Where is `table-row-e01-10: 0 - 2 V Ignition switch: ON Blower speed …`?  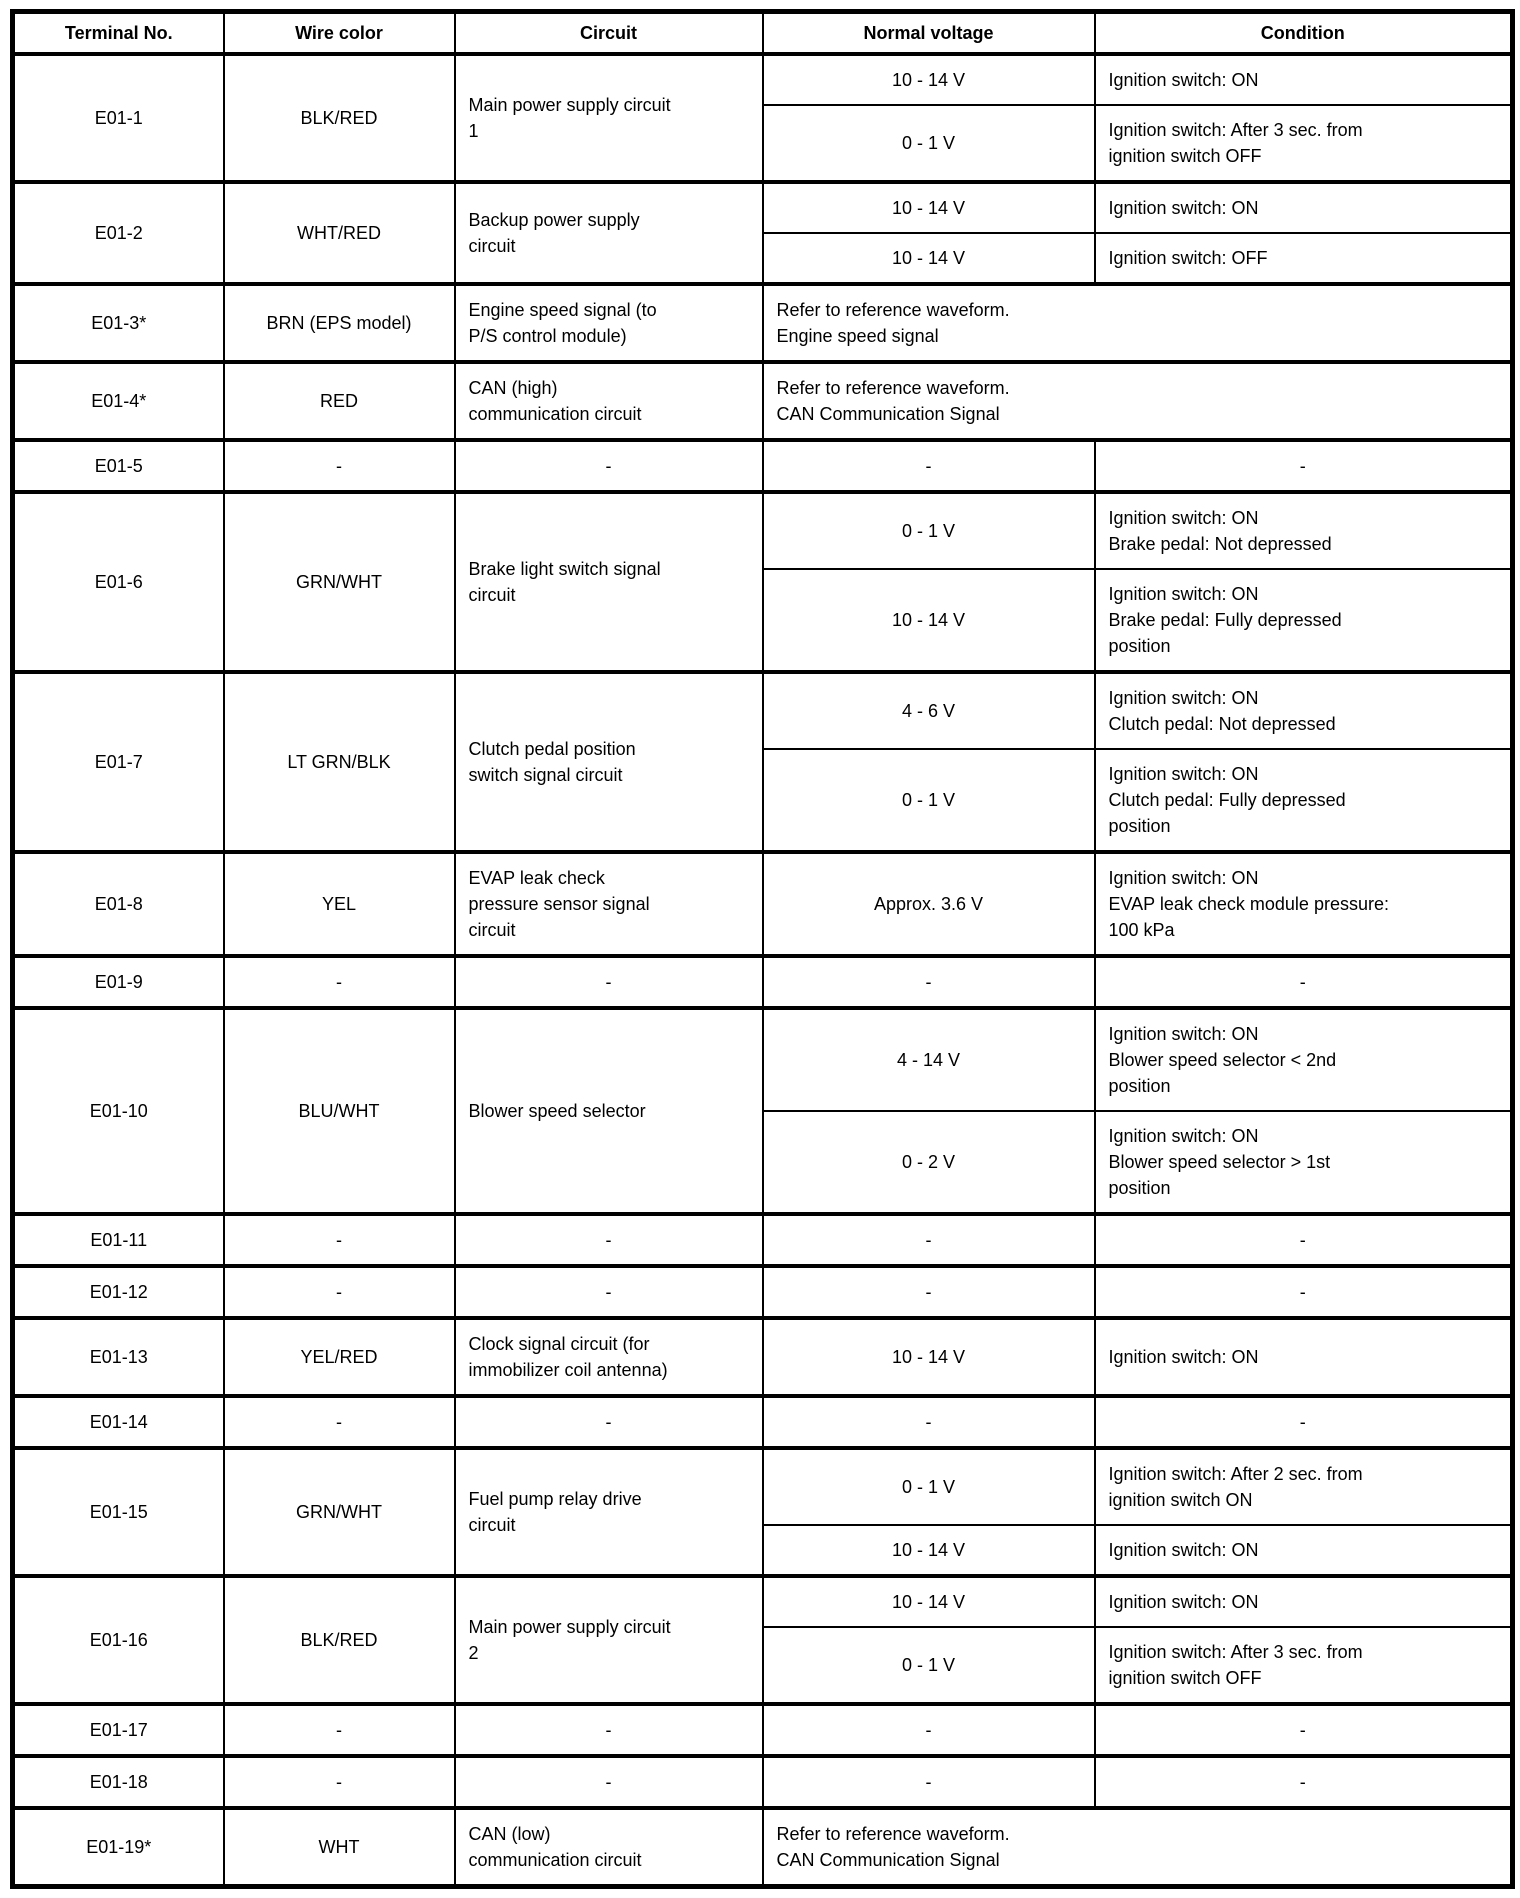
table-row-e01-10: 0 - 2 V Ignition switch: ON Blower speed … is located at coordinates (763, 1162).